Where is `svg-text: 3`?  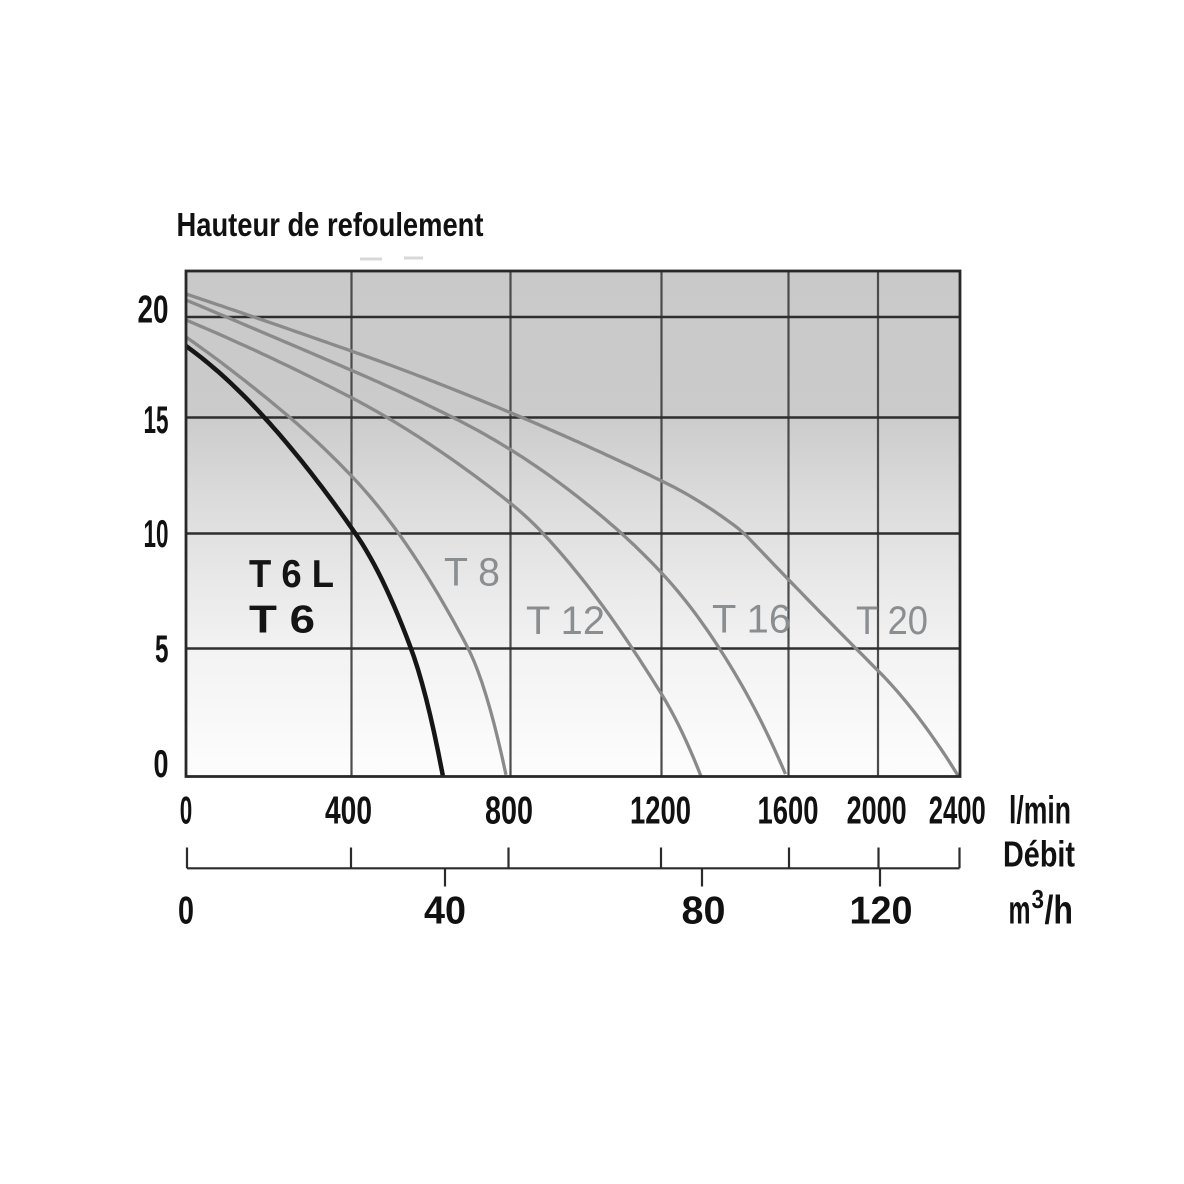
svg-text: 3 is located at coordinates (1038, 899).